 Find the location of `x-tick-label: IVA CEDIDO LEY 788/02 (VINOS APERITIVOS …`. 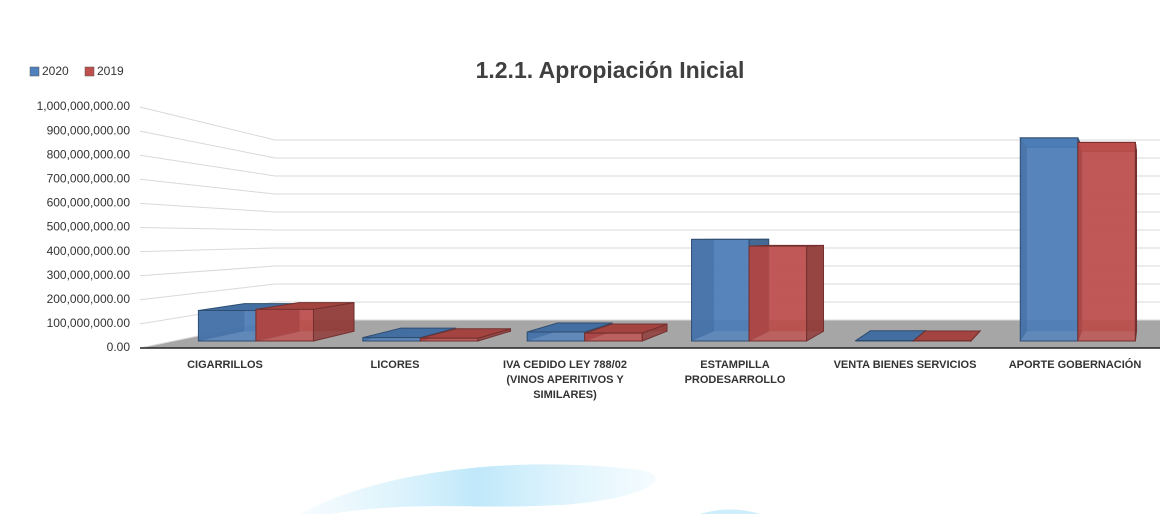

x-tick-label: IVA CEDIDO LEY 788/02 (VINOS APERITIVOS … is located at coordinates (565, 380).